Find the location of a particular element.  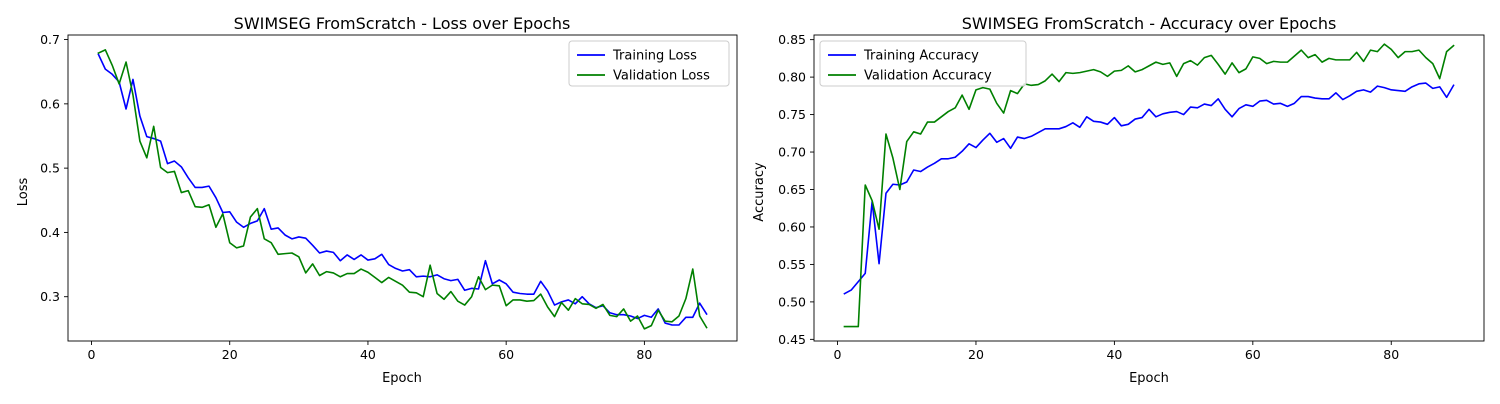

accuracy-y-tick-label: 0.65 is located at coordinates (792, 189).